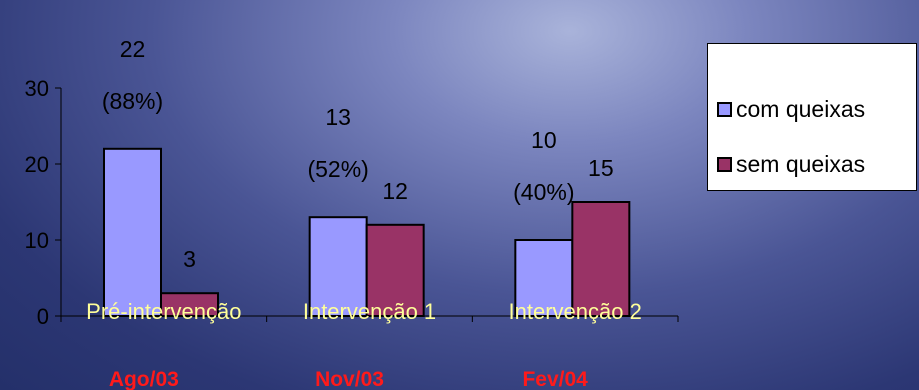 This screenshot has height=390, width=919. I want to click on y-tick-label-30: 30, so click(37, 88).